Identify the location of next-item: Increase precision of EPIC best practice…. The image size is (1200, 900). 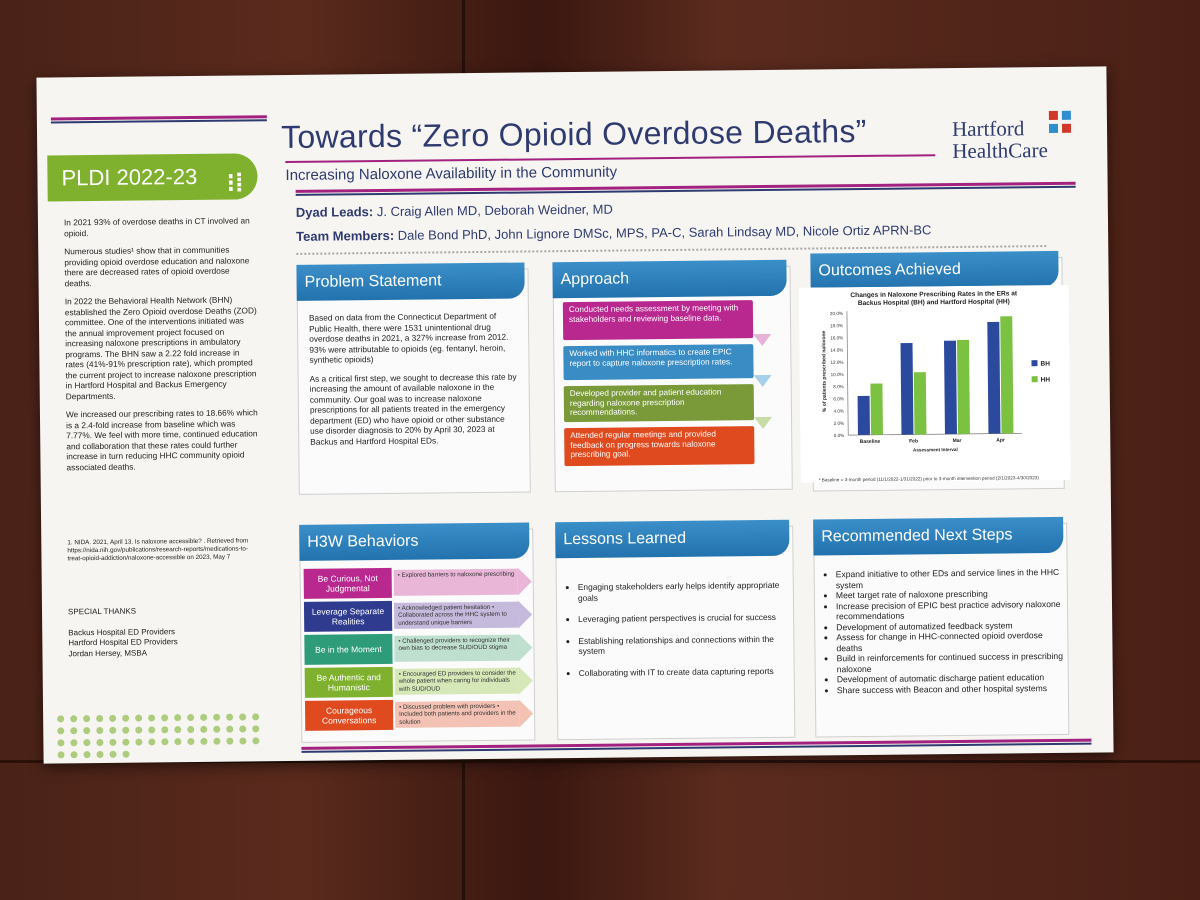
(951, 609).